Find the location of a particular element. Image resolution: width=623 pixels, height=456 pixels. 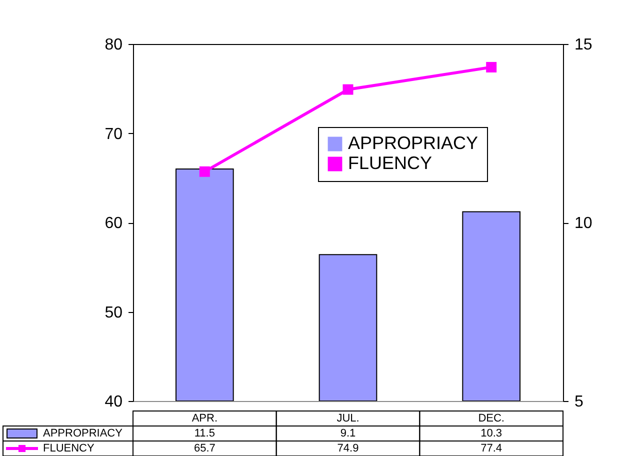

y2-tick-label: 15 is located at coordinates (583, 45).